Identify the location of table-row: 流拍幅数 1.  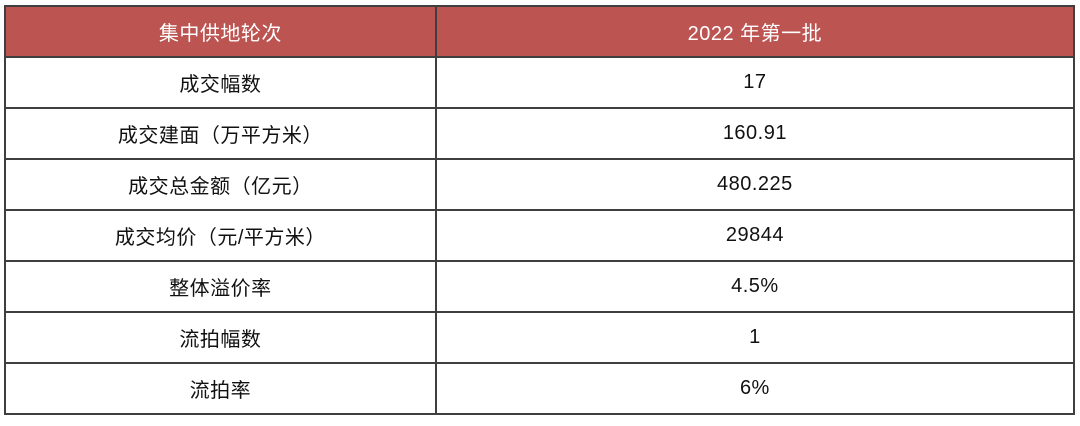
(540, 337).